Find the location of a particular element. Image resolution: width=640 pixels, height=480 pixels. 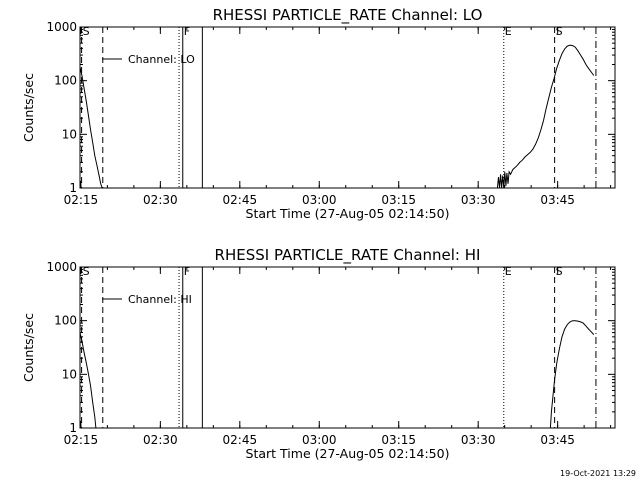

legend-label: Channel: LO is located at coordinates (161, 59).